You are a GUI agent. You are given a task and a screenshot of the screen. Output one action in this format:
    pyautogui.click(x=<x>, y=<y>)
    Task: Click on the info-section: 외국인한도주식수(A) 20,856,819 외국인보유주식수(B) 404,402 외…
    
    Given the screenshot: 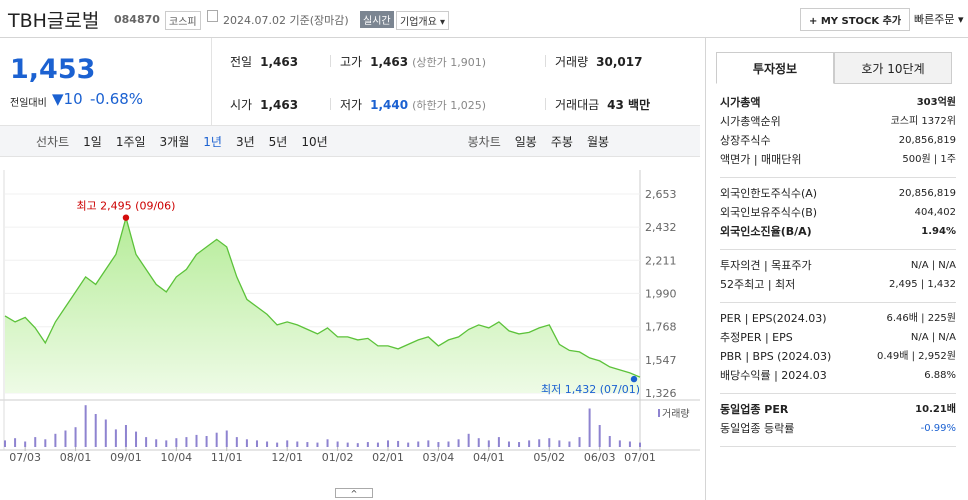 What is the action you would take?
    pyautogui.click(x=838, y=217)
    